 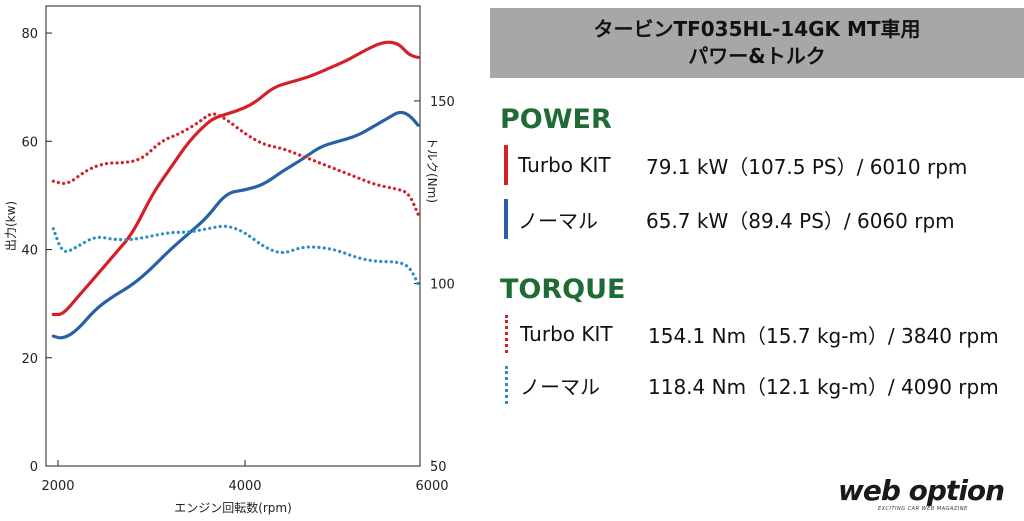 I want to click on legend-swatch-power-normal, so click(x=506, y=219).